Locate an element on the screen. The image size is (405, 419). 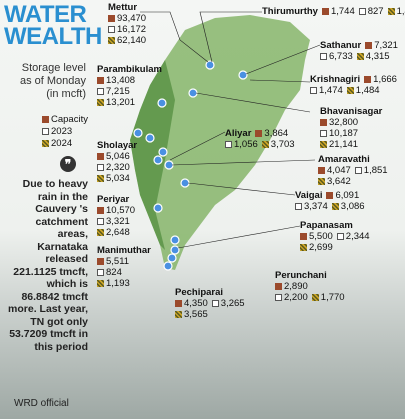
storage-value: 4,047 is located at coordinates (339, 170).